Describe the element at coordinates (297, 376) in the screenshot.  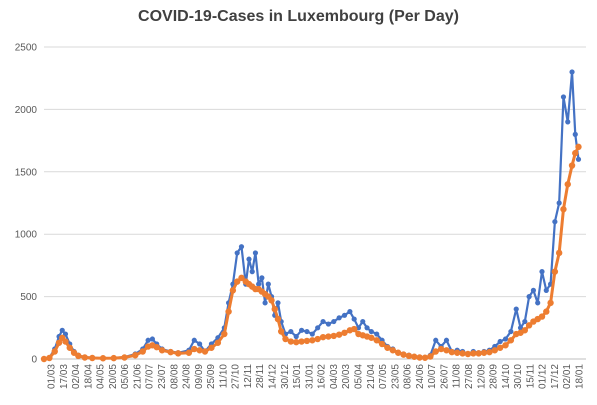
I see `x-tick-label-20: 15/01` at that location.